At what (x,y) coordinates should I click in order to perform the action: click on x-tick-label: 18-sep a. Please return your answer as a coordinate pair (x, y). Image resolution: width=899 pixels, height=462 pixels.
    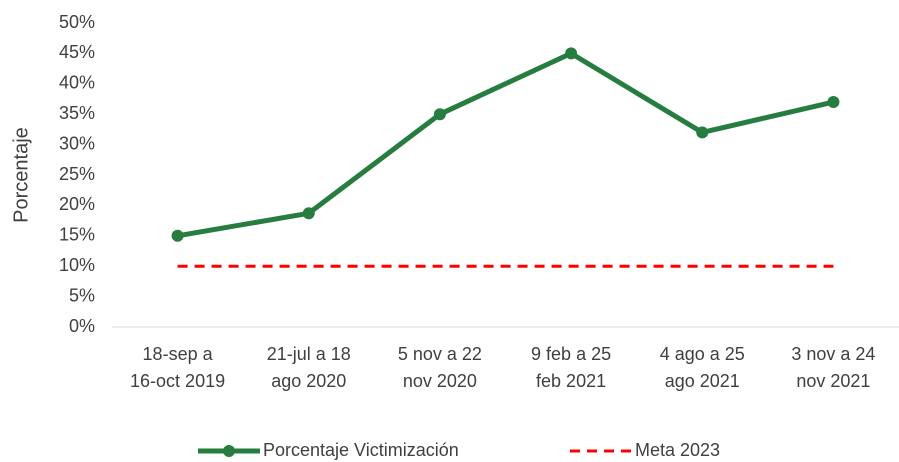
    Looking at the image, I should click on (178, 354).